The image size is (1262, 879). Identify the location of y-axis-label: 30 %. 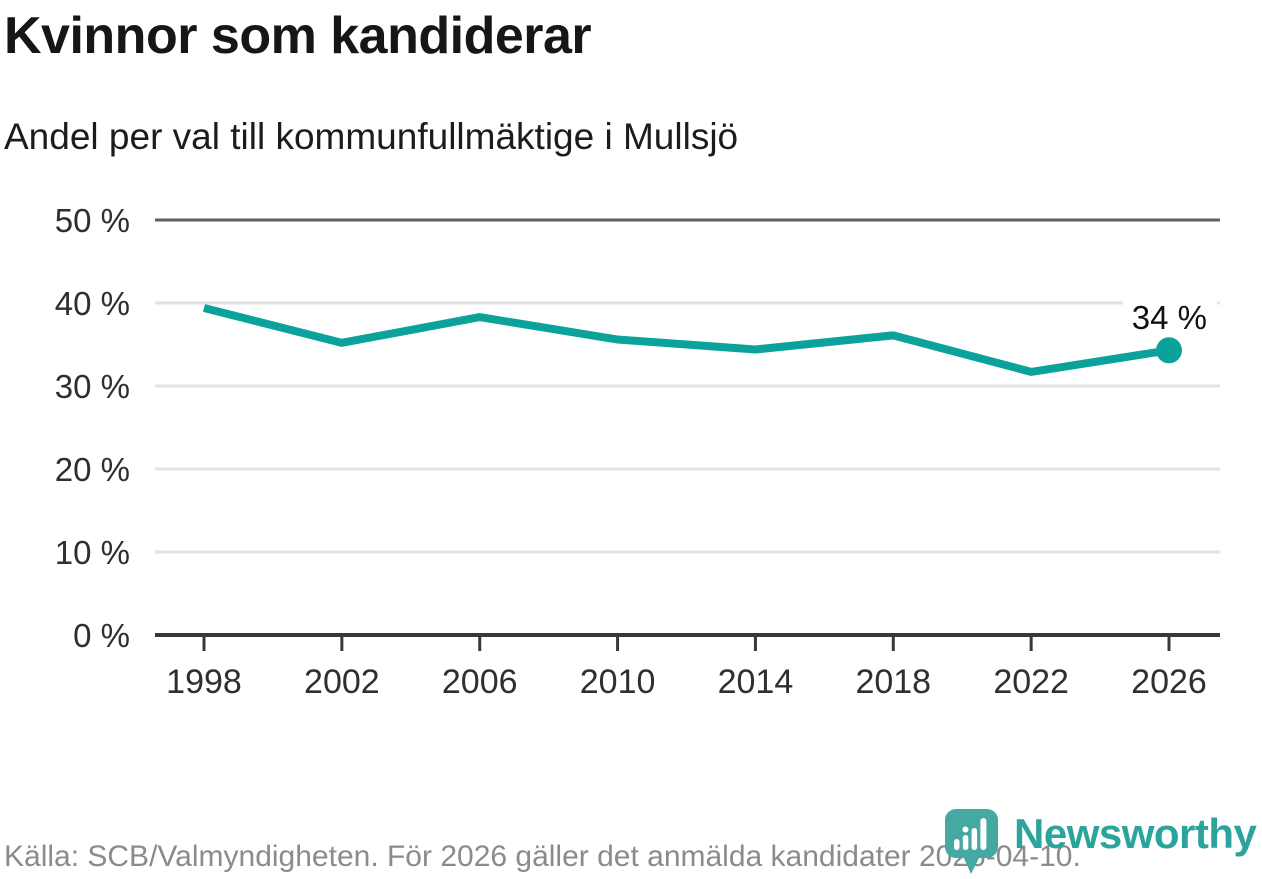
(92, 386).